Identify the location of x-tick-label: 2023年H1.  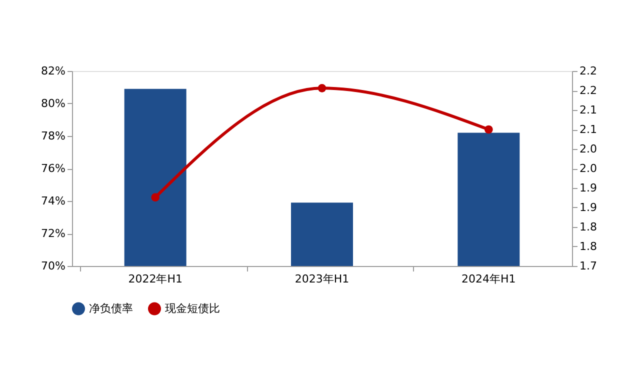
(322, 279).